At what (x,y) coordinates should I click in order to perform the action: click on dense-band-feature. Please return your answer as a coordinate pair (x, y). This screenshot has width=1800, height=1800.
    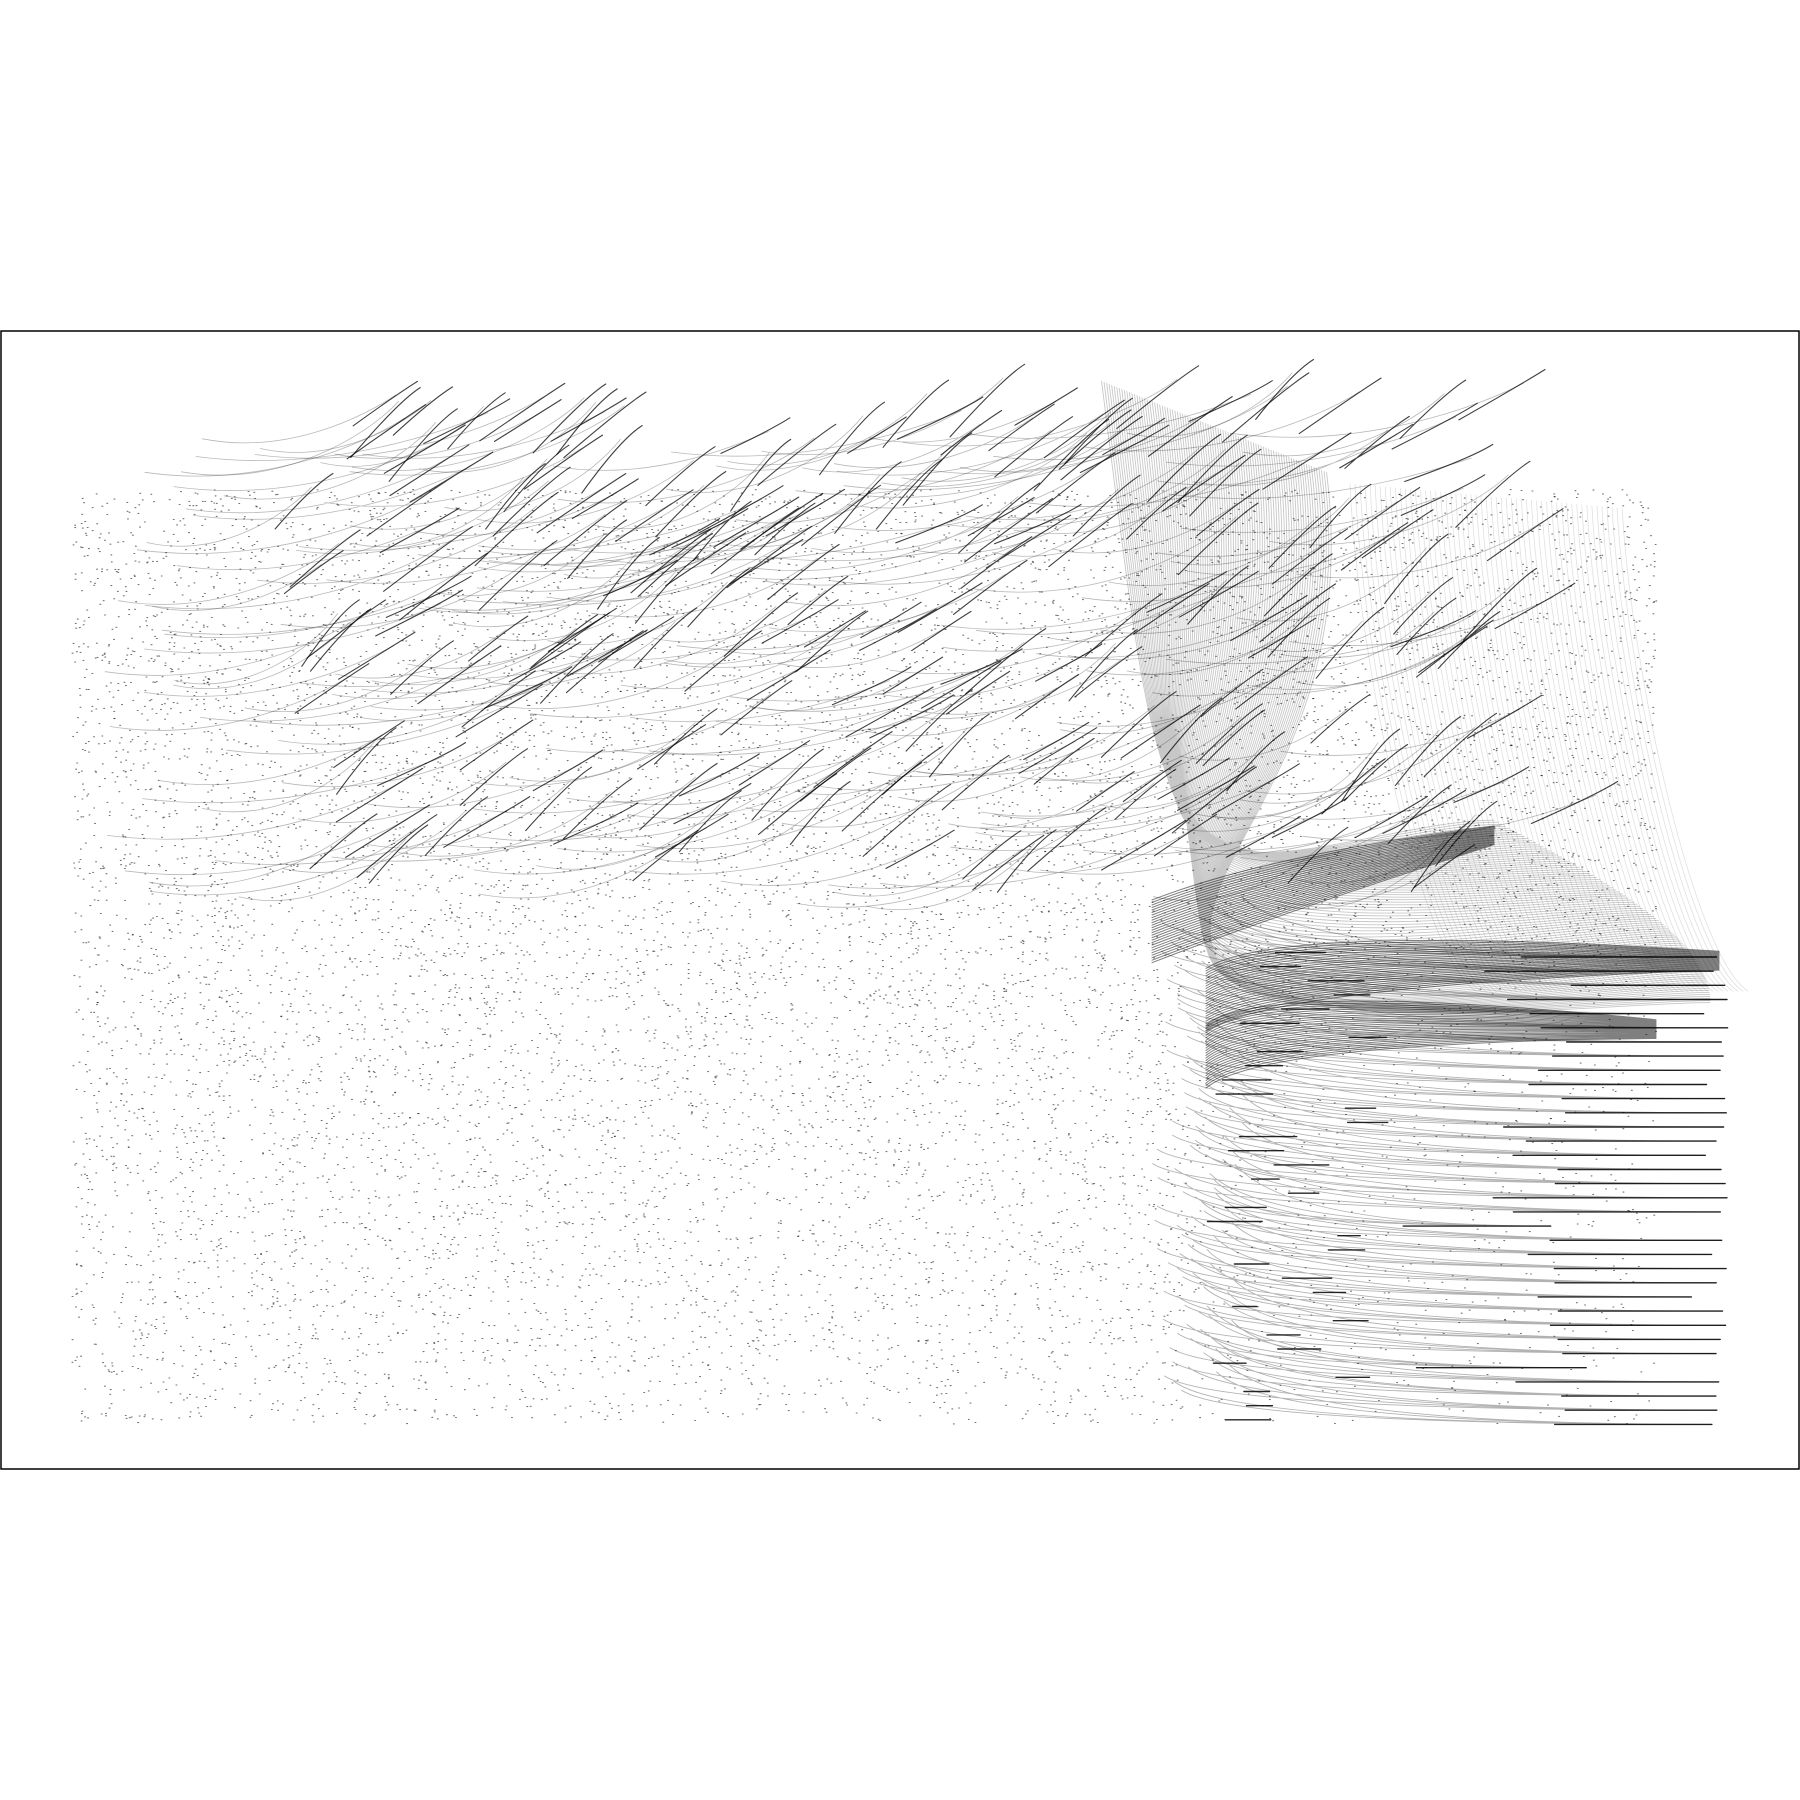
    Looking at the image, I should click on (1425, 734).